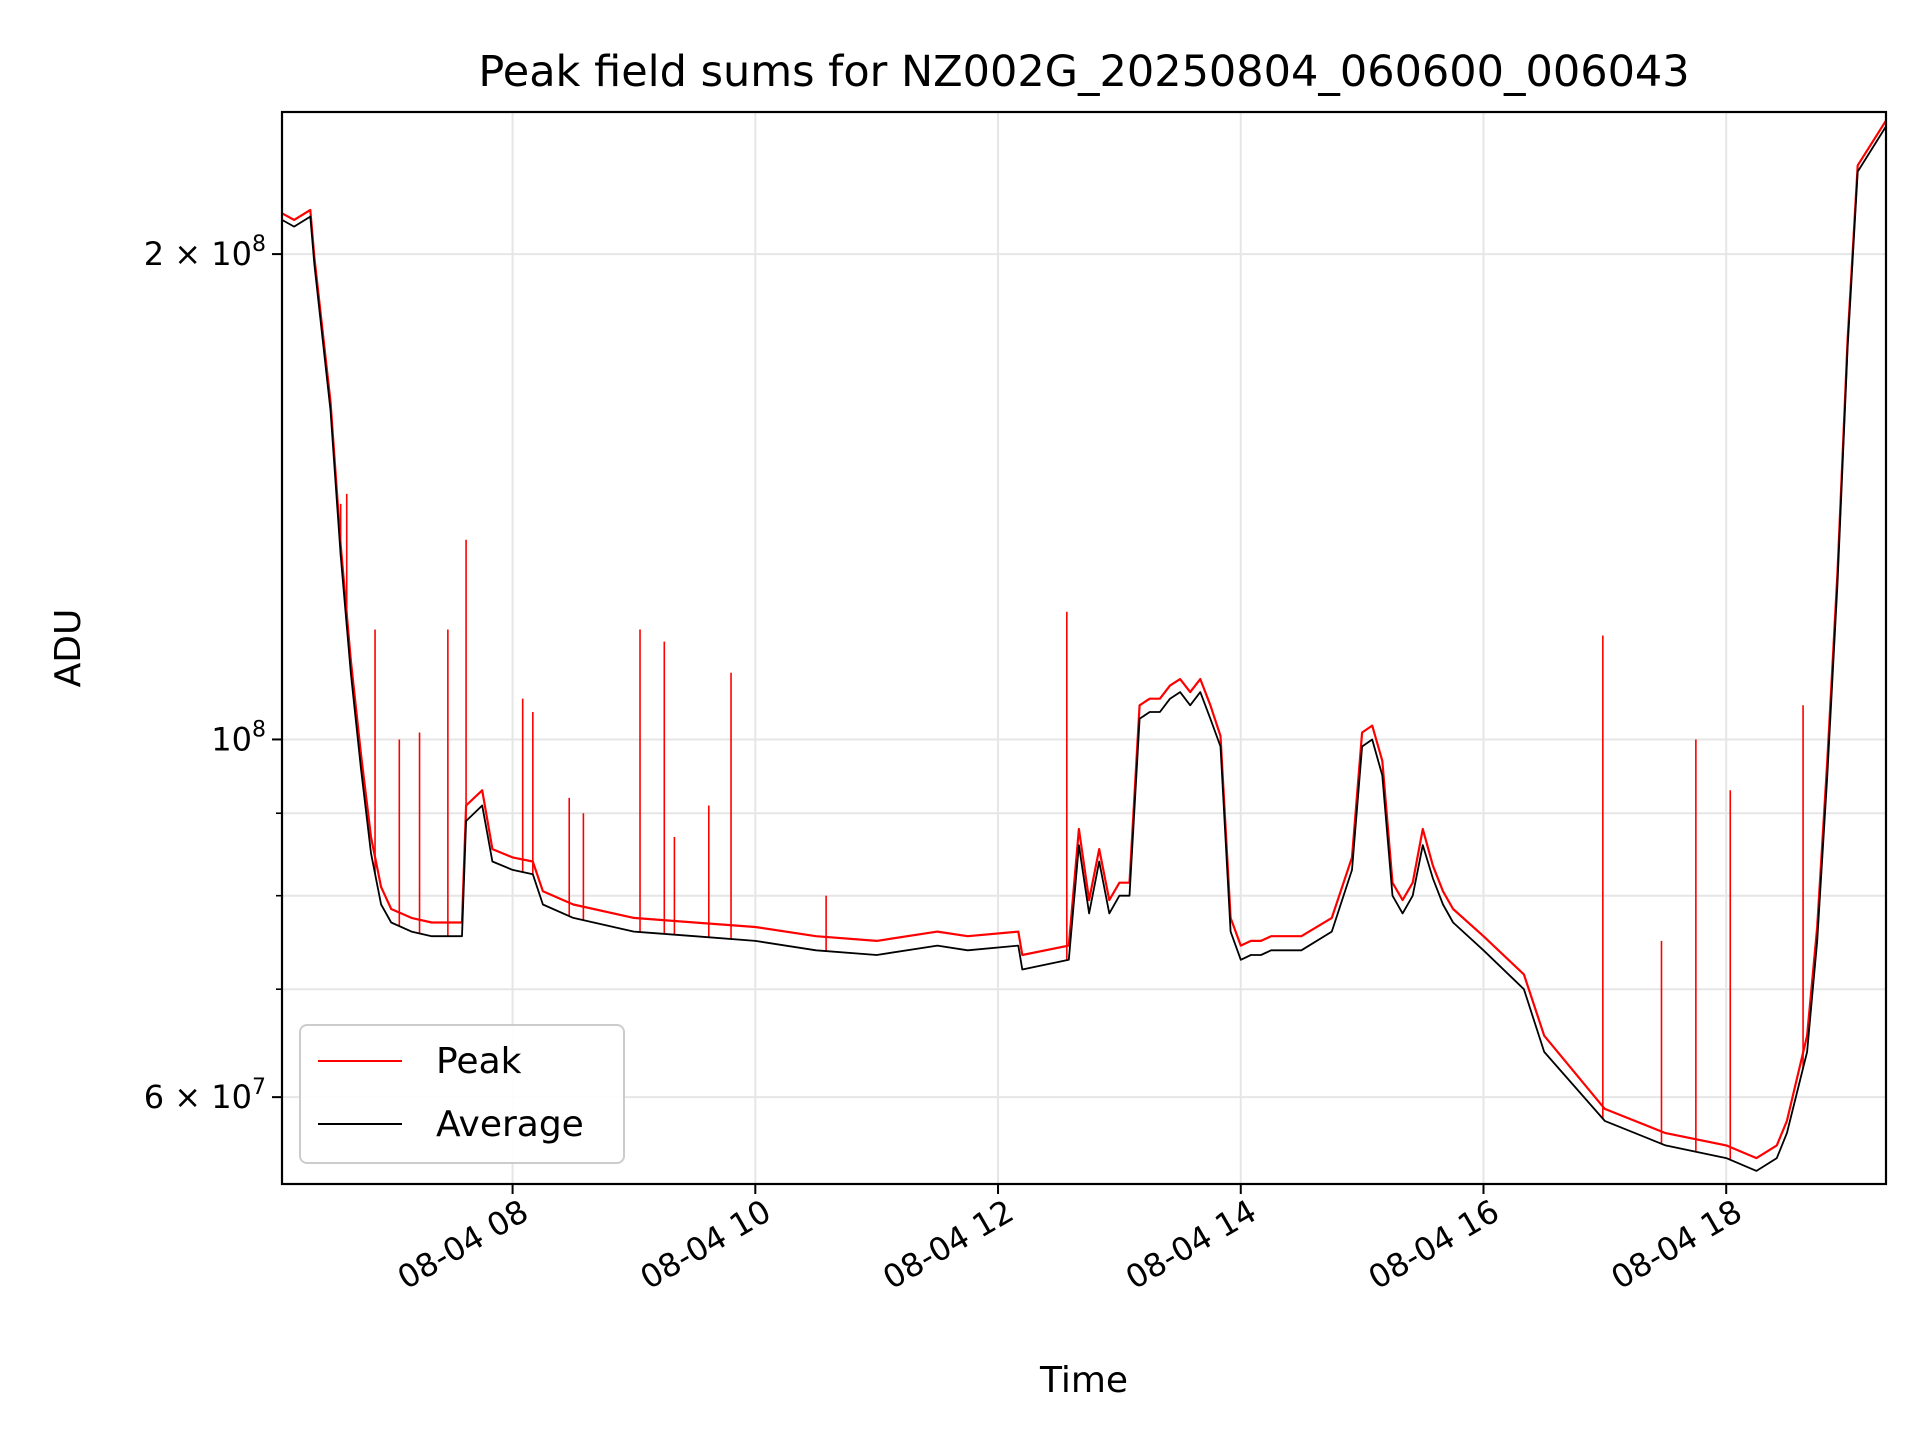  Describe the element at coordinates (205, 1095) in the screenshot. I see `y-tick-label: 6 × 107` at that location.